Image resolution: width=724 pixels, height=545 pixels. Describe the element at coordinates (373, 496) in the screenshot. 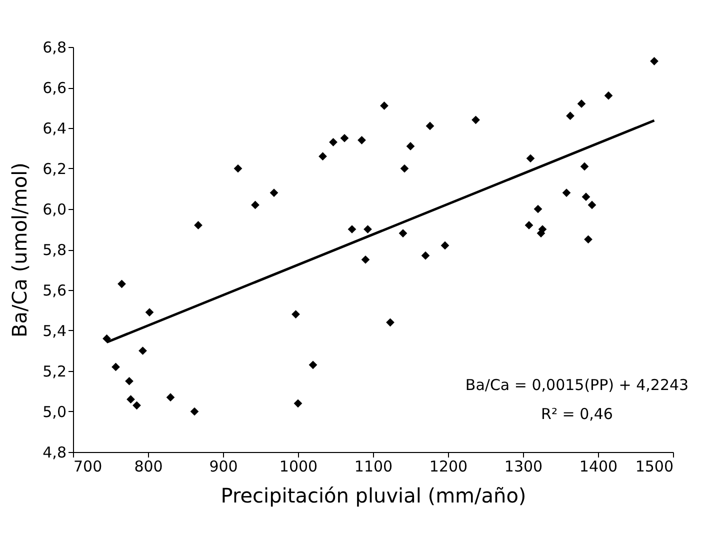

I see `x-axis-title: Precipitación pluvial (mm/año)` at that location.